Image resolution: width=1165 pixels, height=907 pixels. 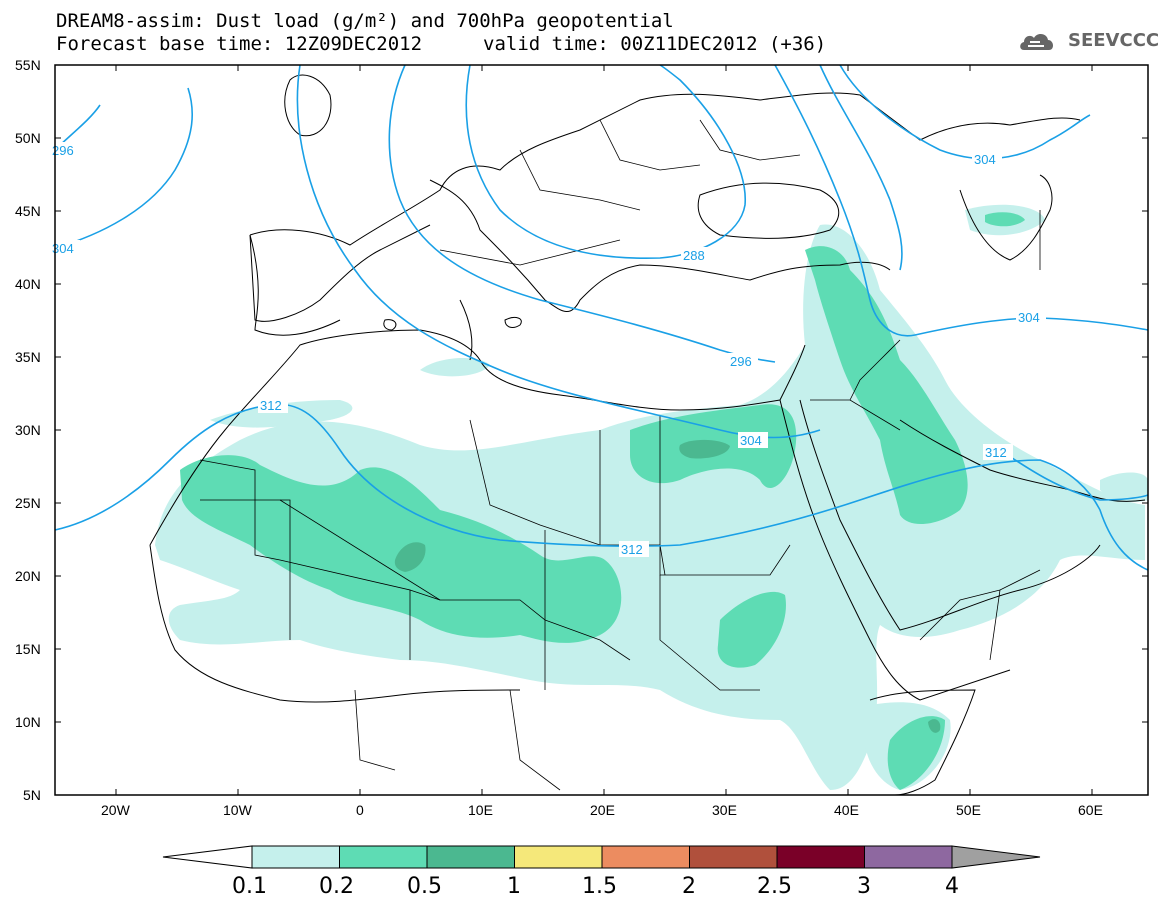 I want to click on lat-label: 20N, so click(x=28, y=576).